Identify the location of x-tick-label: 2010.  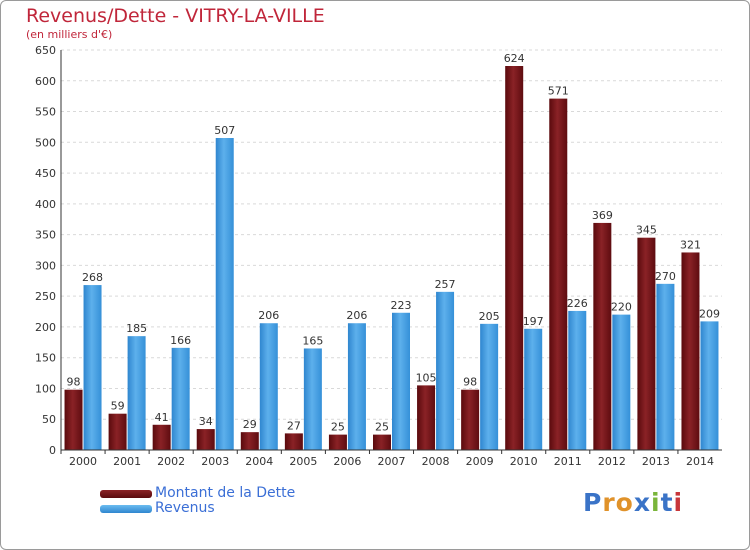
(524, 461).